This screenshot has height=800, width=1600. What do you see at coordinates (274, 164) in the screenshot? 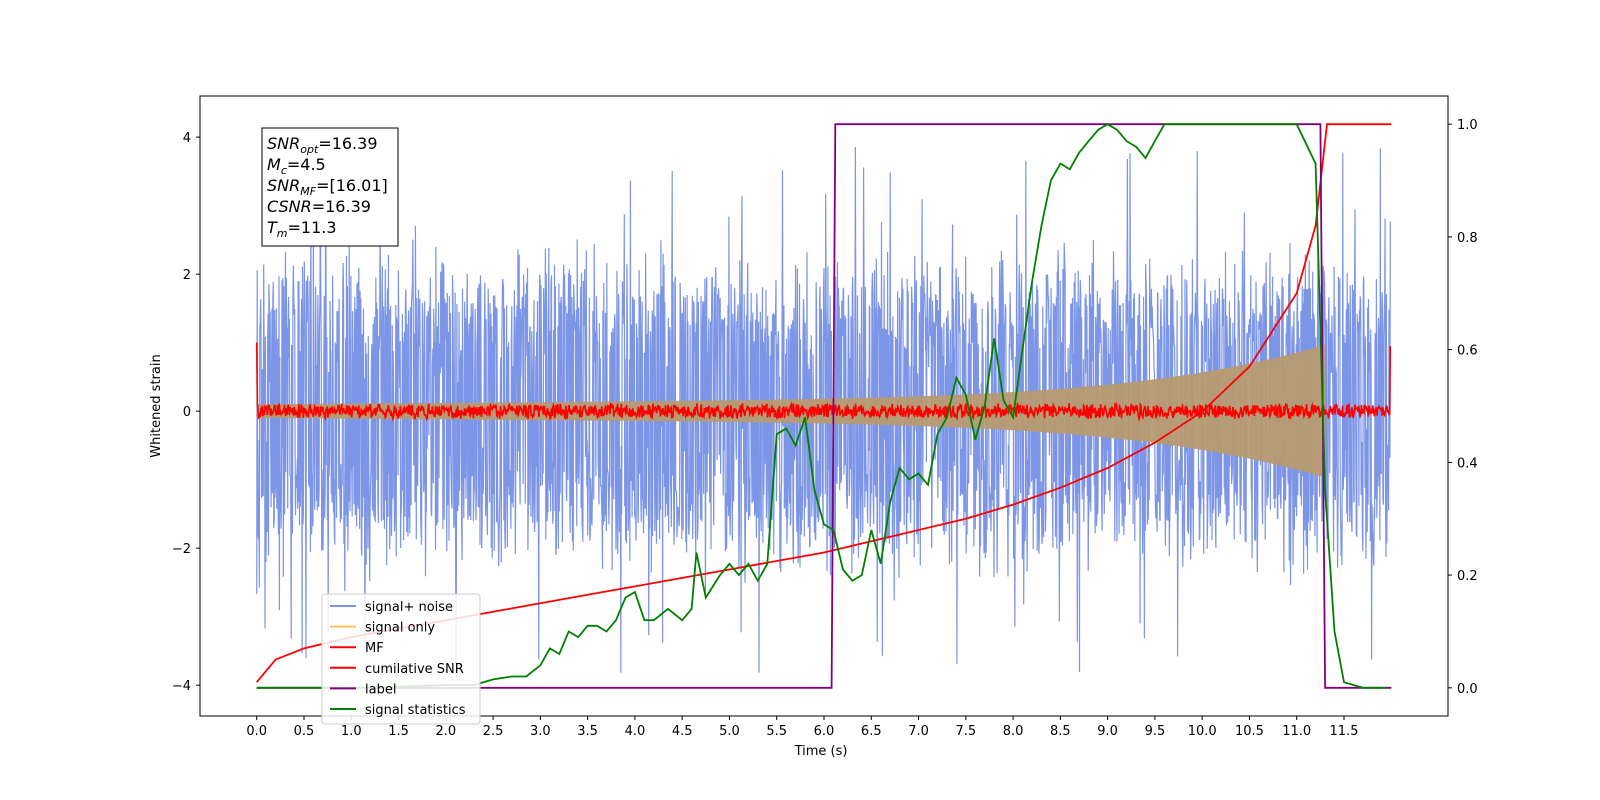
I see `info-symbol: M` at bounding box center [274, 164].